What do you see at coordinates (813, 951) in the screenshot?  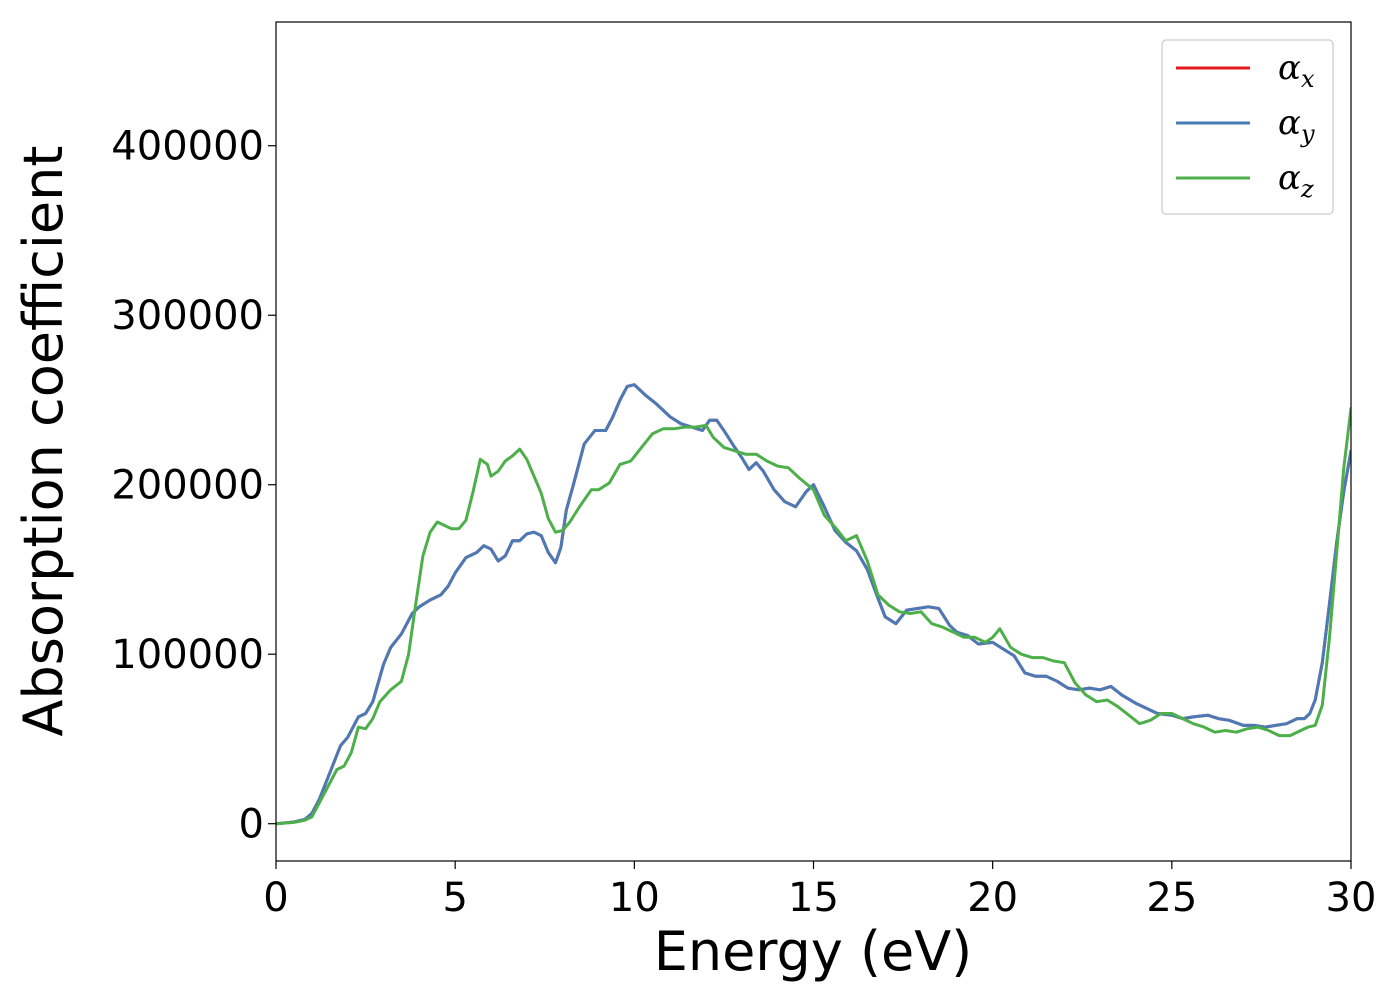 I see `x-axis-label: Energy (eV)` at bounding box center [813, 951].